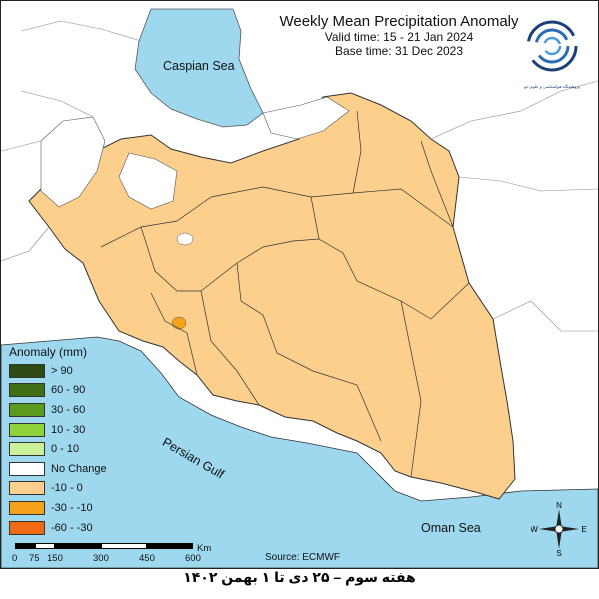  I want to click on legend-item: -10 - 0, so click(65, 489).